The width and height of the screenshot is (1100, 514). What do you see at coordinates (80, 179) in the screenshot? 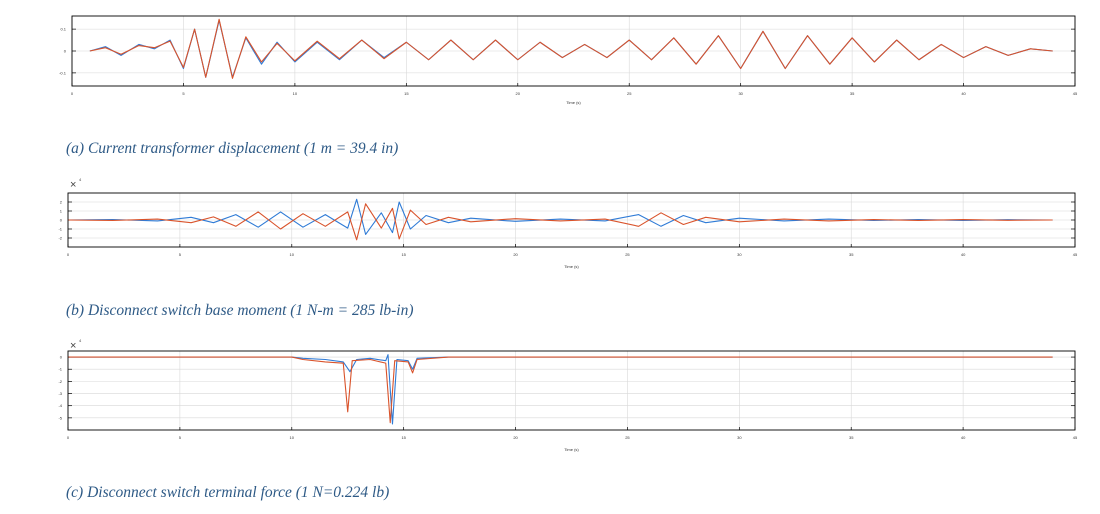
I see `chart-b-exponent-power: 4` at bounding box center [80, 179].